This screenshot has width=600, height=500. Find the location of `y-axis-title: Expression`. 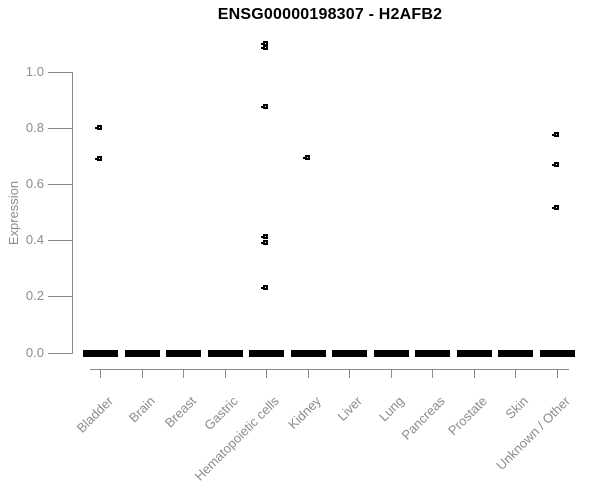

y-axis-title: Expression is located at coordinates (13, 213).